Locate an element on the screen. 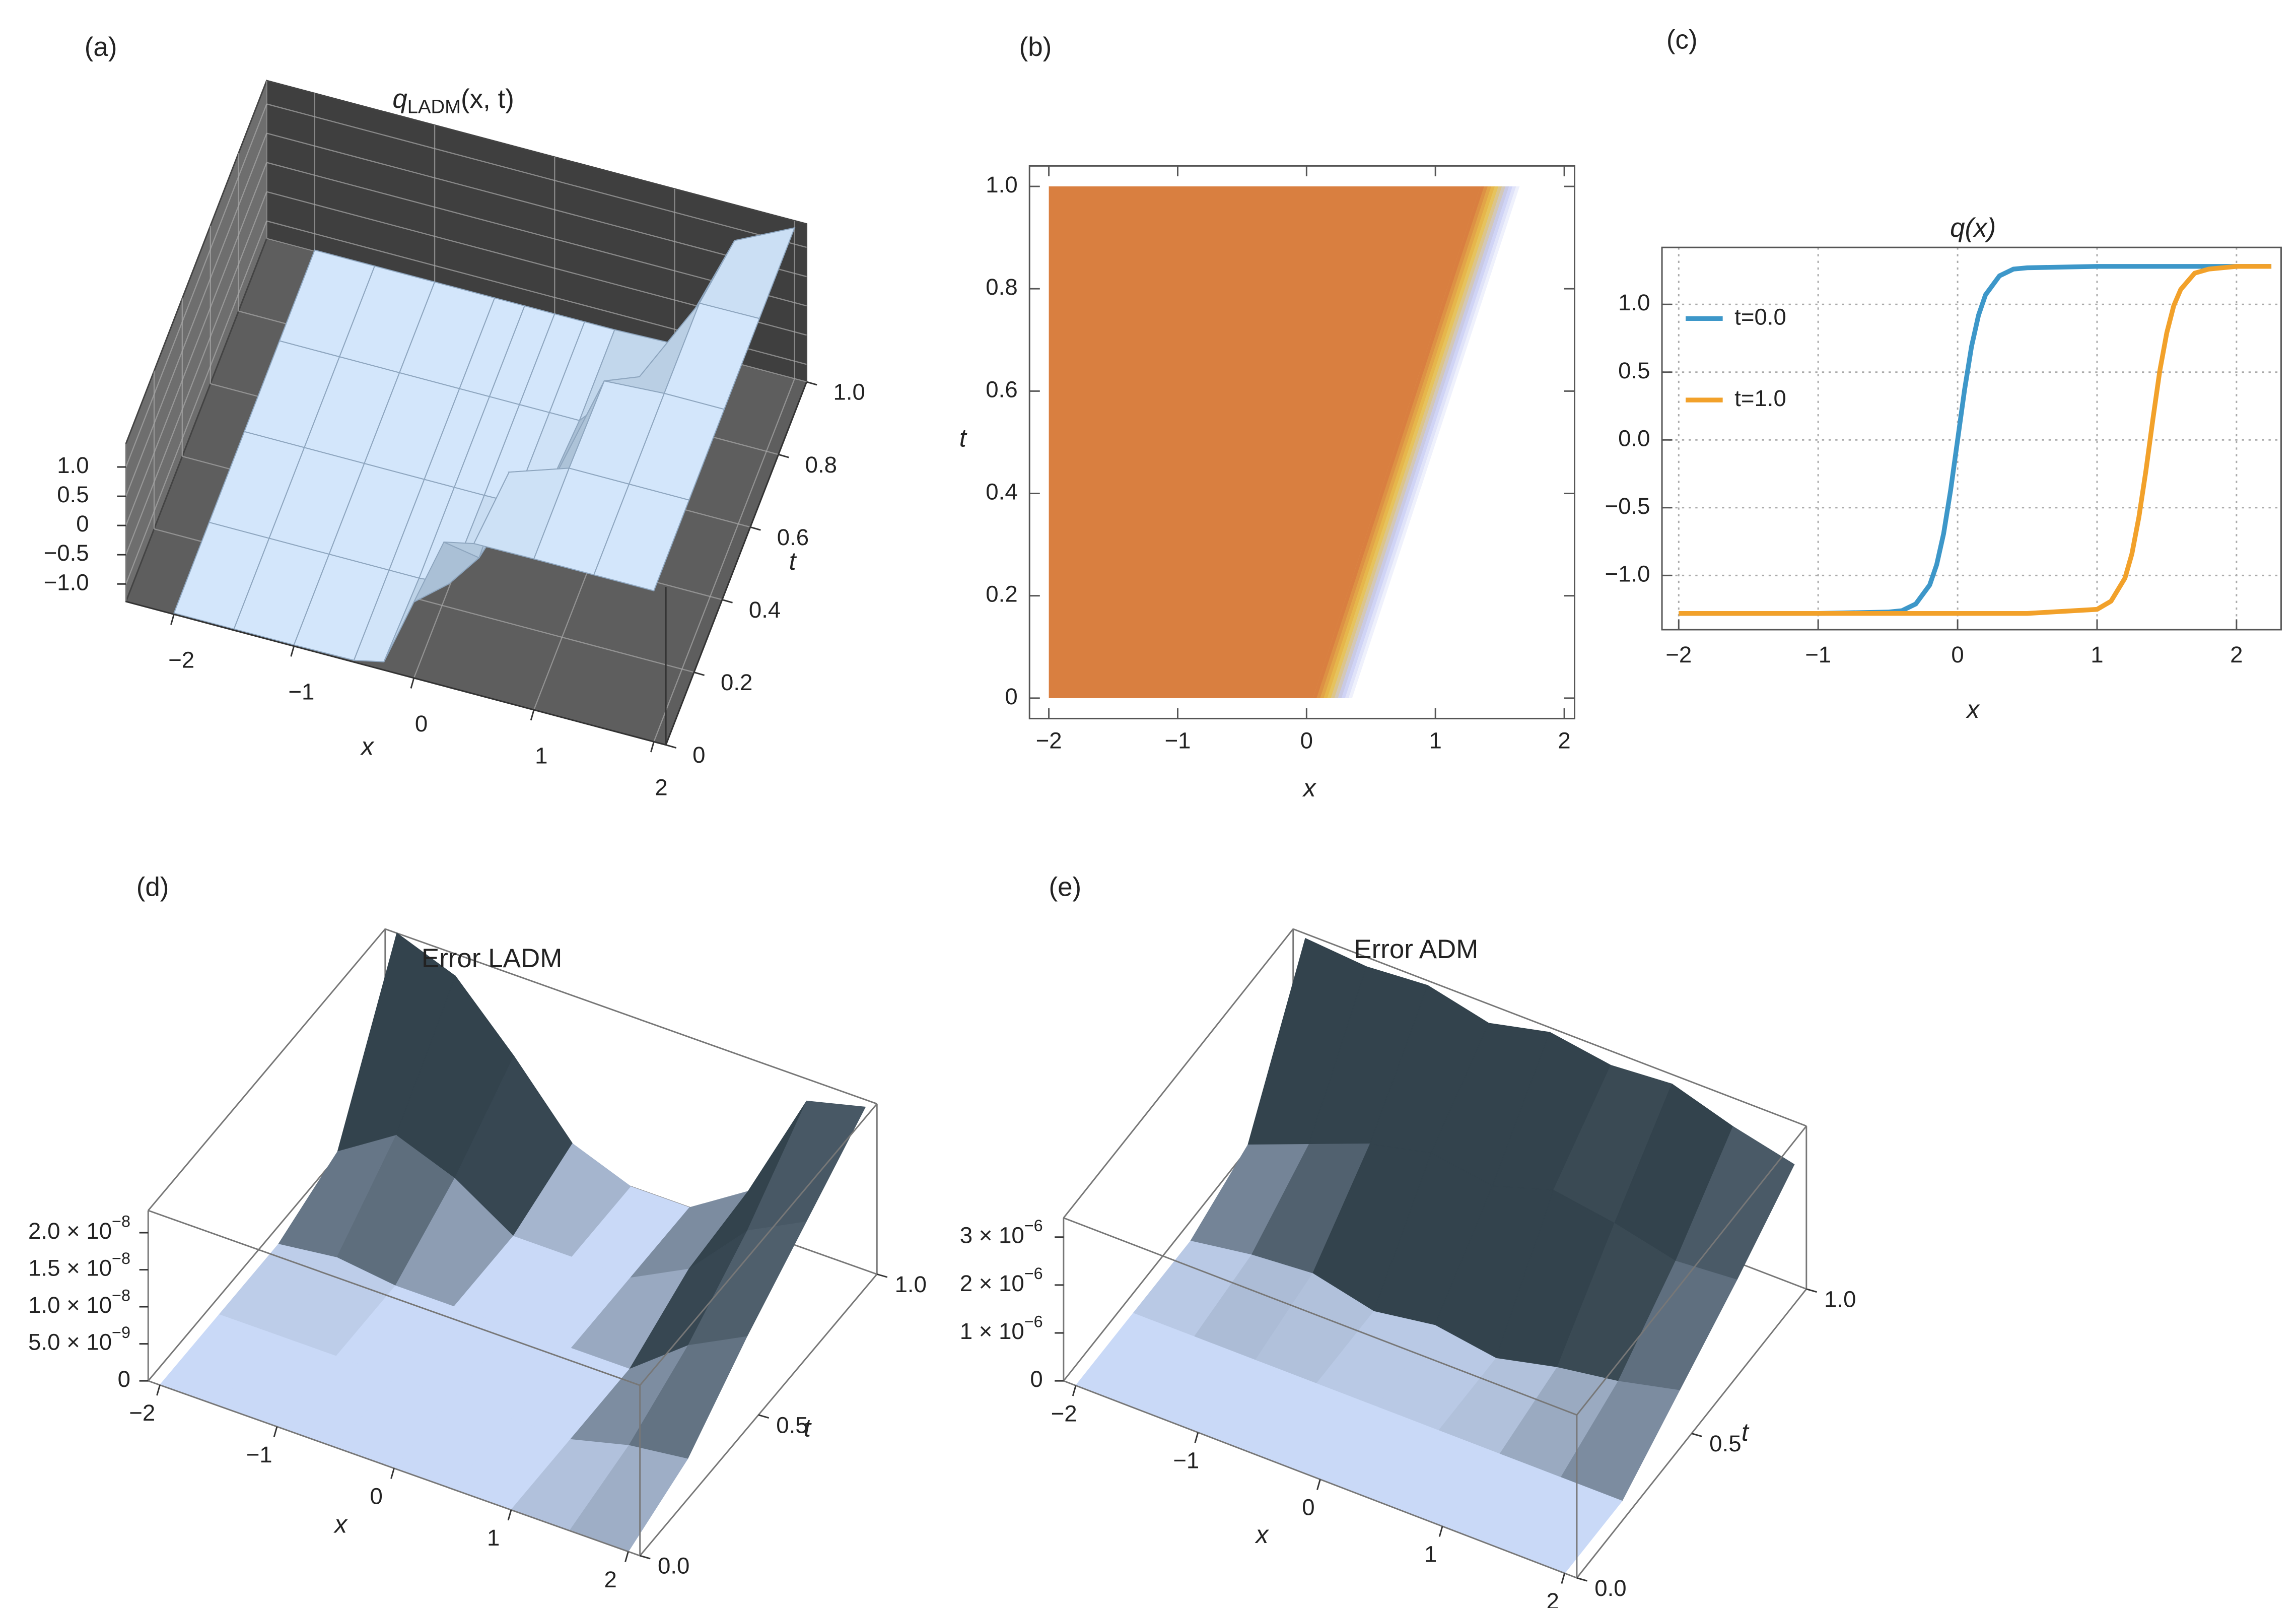  z-tick-label: 2.0 × 10⁻⁸ is located at coordinates (79, 1228).